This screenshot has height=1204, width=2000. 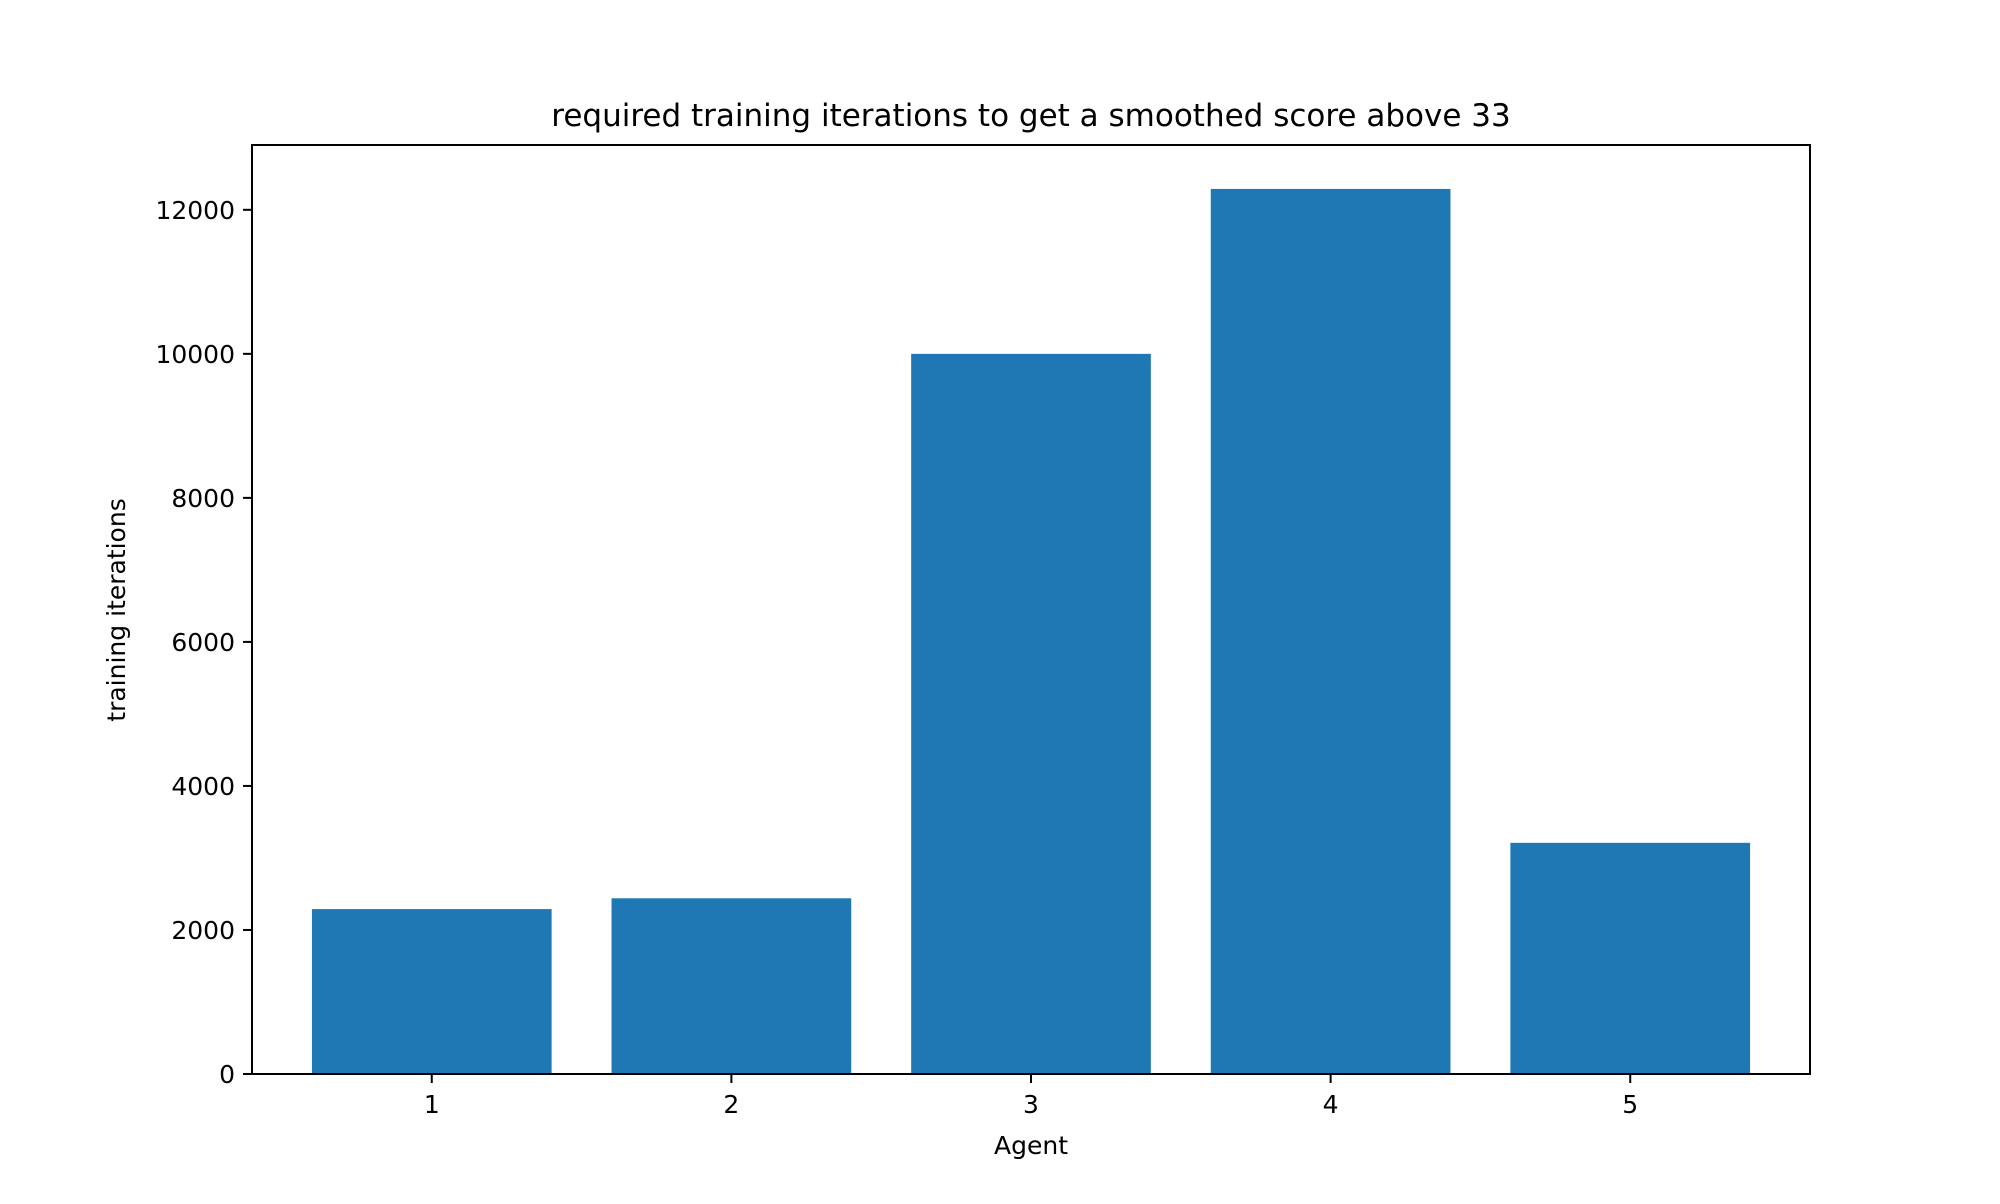 I want to click on x-tick-label: 1, so click(x=432, y=1104).